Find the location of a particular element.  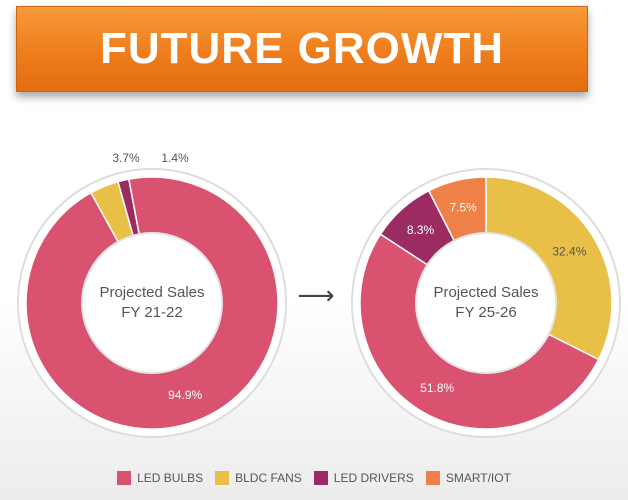

slice-label-bldc-fans: 3.7% is located at coordinates (126, 158).